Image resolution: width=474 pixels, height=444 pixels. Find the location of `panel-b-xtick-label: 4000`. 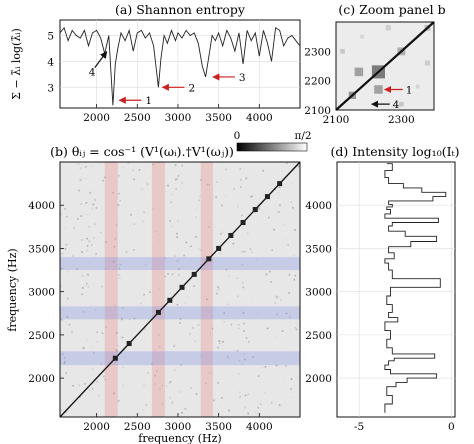

panel-b-xtick-label: 4000 is located at coordinates (259, 427).